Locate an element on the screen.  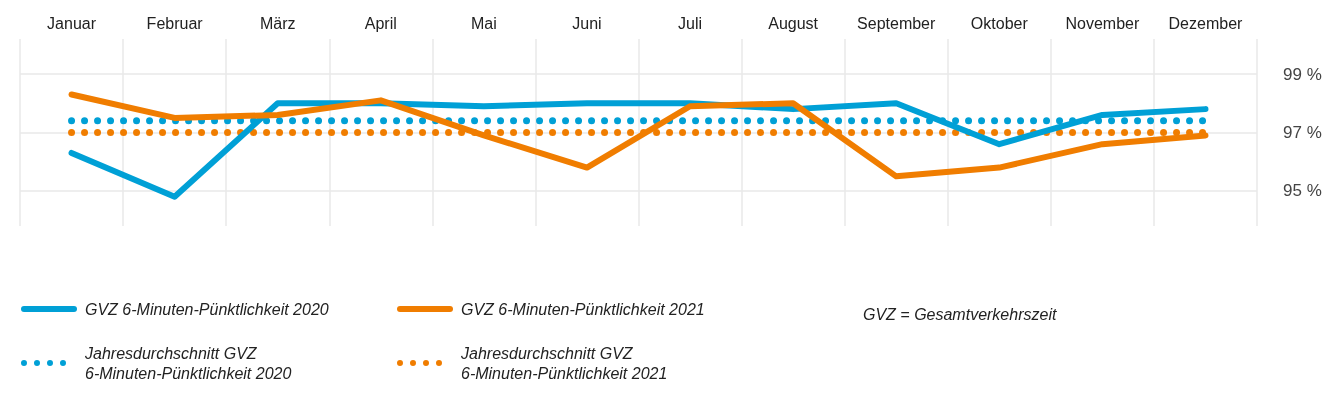
x-tick-label: April is located at coordinates (380, 23).